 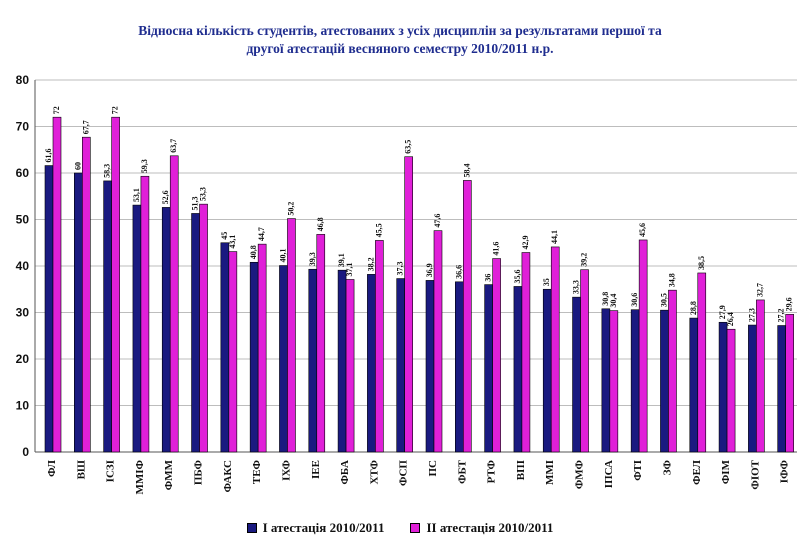 What do you see at coordinates (165, 197) in the screenshot?
I see `data-label: 52,6` at bounding box center [165, 197].